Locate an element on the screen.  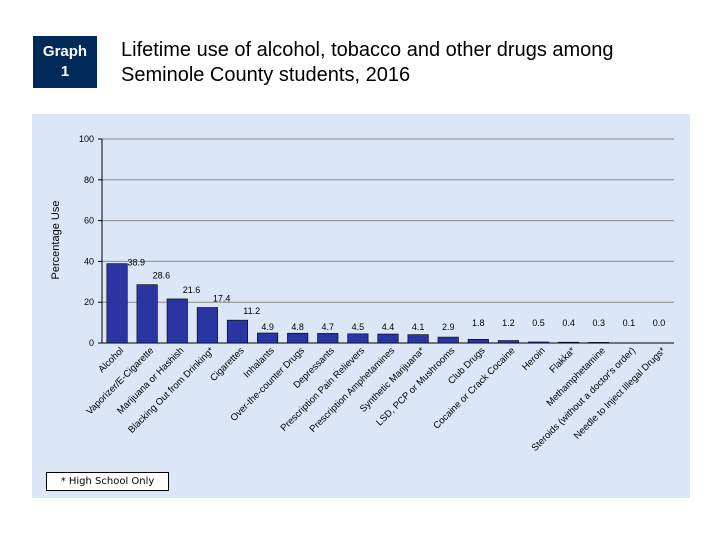
data-label: 0.4 is located at coordinates (568, 323).